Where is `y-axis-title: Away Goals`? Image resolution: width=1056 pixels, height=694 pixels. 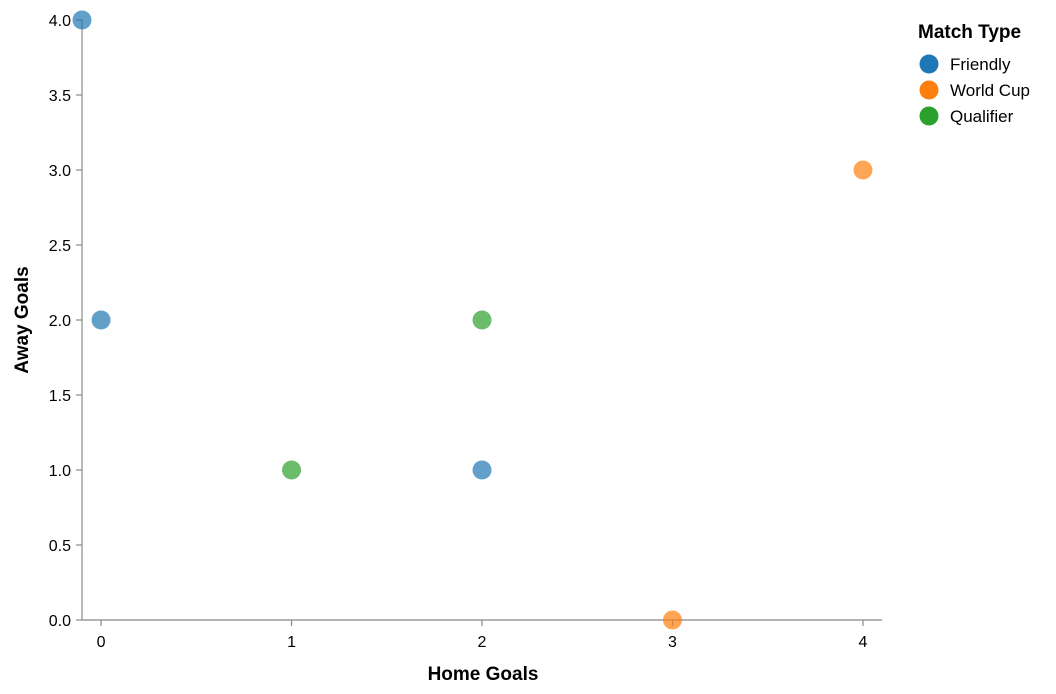
y-axis-title: Away Goals is located at coordinates (22, 319).